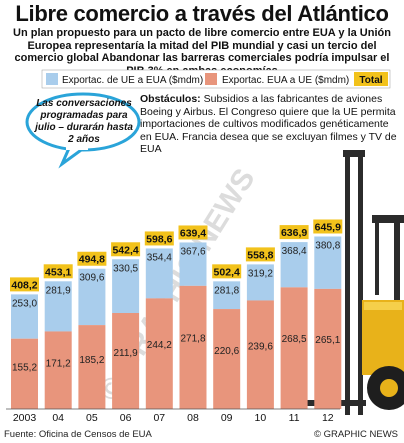  I want to click on legend-swatch-eu-to-us, so click(52, 79).